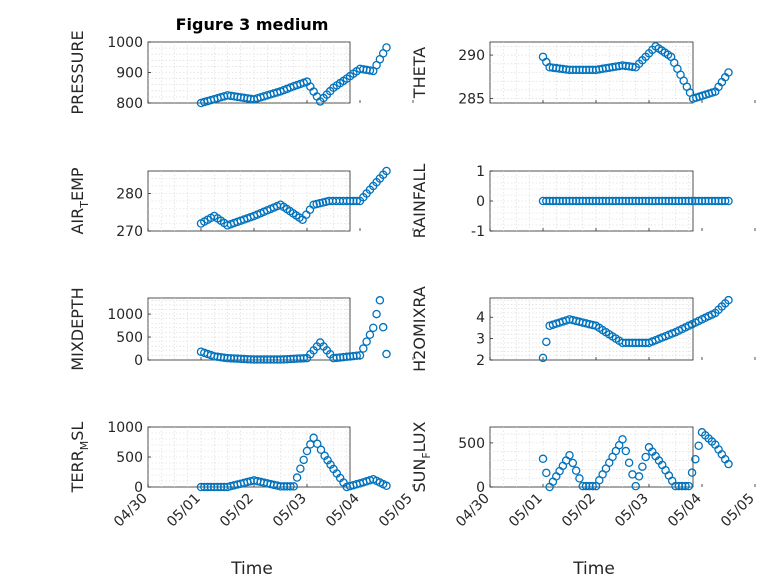 Image resolution: width=778 pixels, height=583 pixels. I want to click on y-axis-label: PRESSURE, so click(77, 72).